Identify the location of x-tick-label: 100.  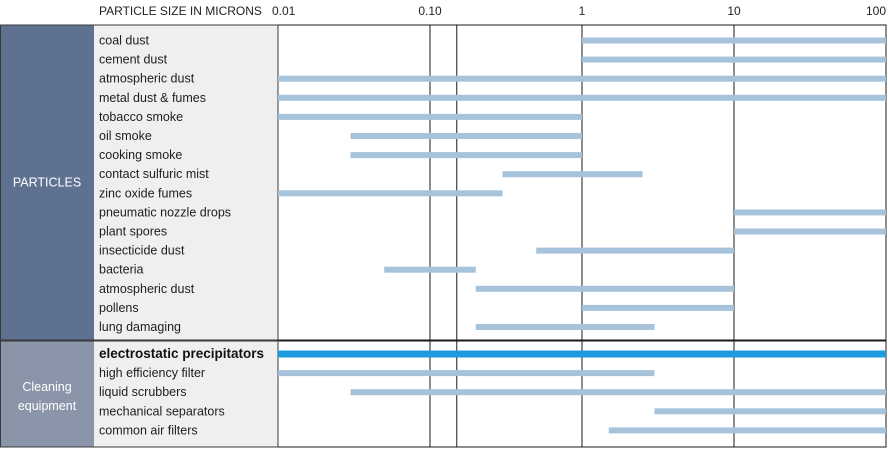
(876, 11).